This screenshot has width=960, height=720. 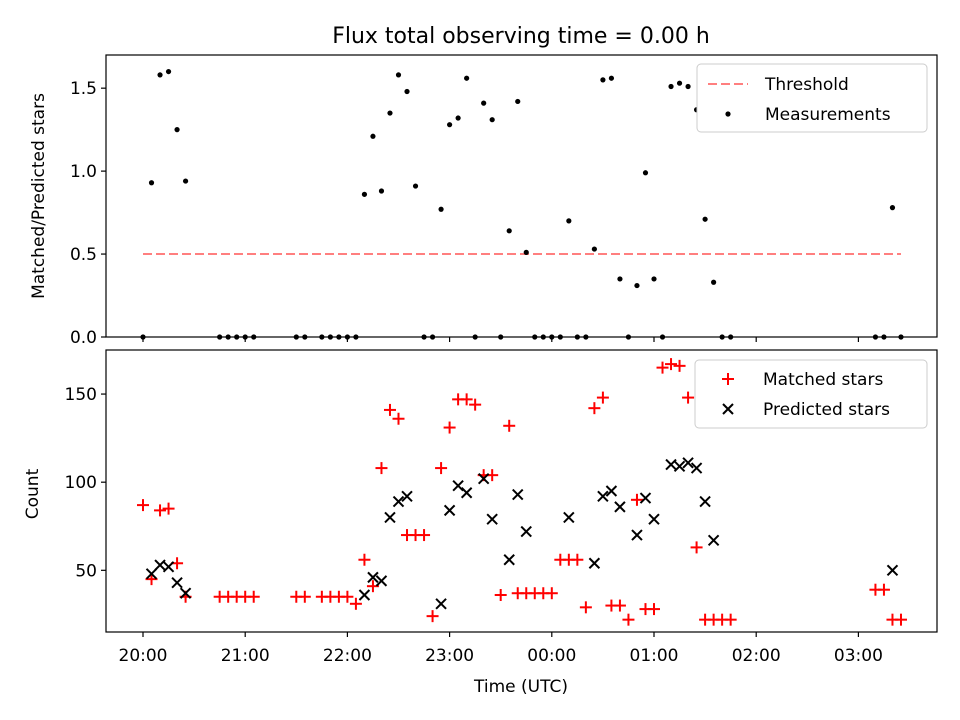 I want to click on top-y-axis-label: Matched/Predicted stars, so click(x=39, y=196).